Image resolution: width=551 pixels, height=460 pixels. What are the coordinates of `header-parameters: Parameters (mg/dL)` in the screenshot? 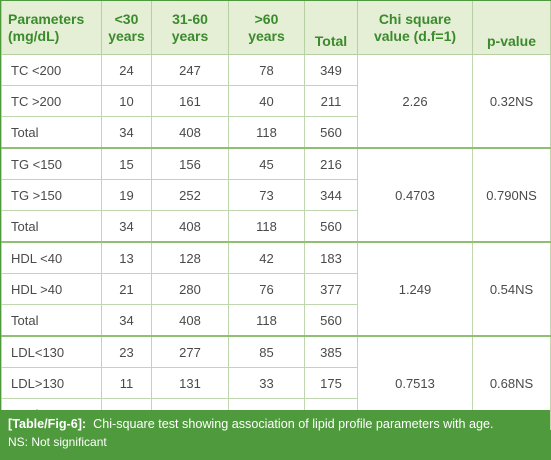 It's located at (51, 28).